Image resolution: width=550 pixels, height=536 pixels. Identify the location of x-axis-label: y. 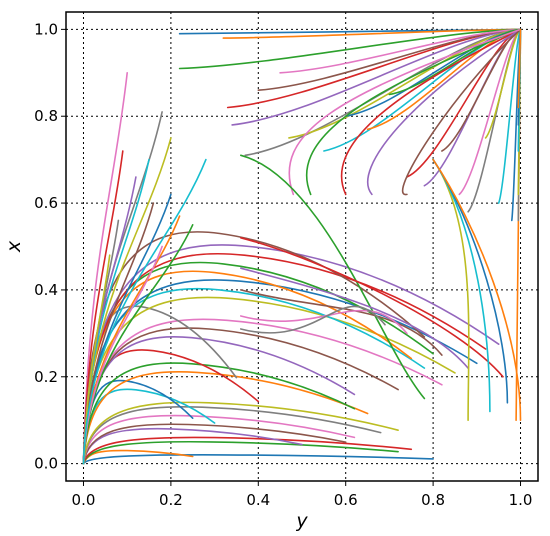
(301, 521).